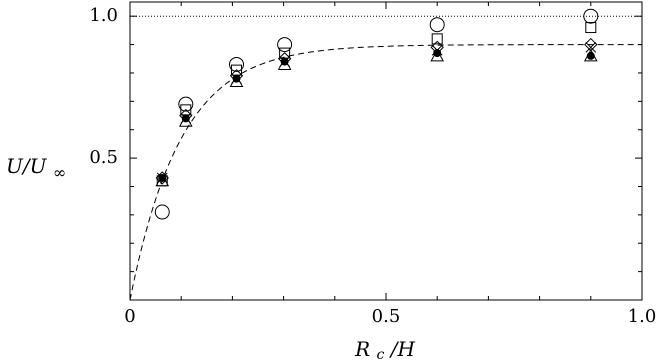  What do you see at coordinates (129, 316) in the screenshot?
I see `x-tick-label: 0` at bounding box center [129, 316].